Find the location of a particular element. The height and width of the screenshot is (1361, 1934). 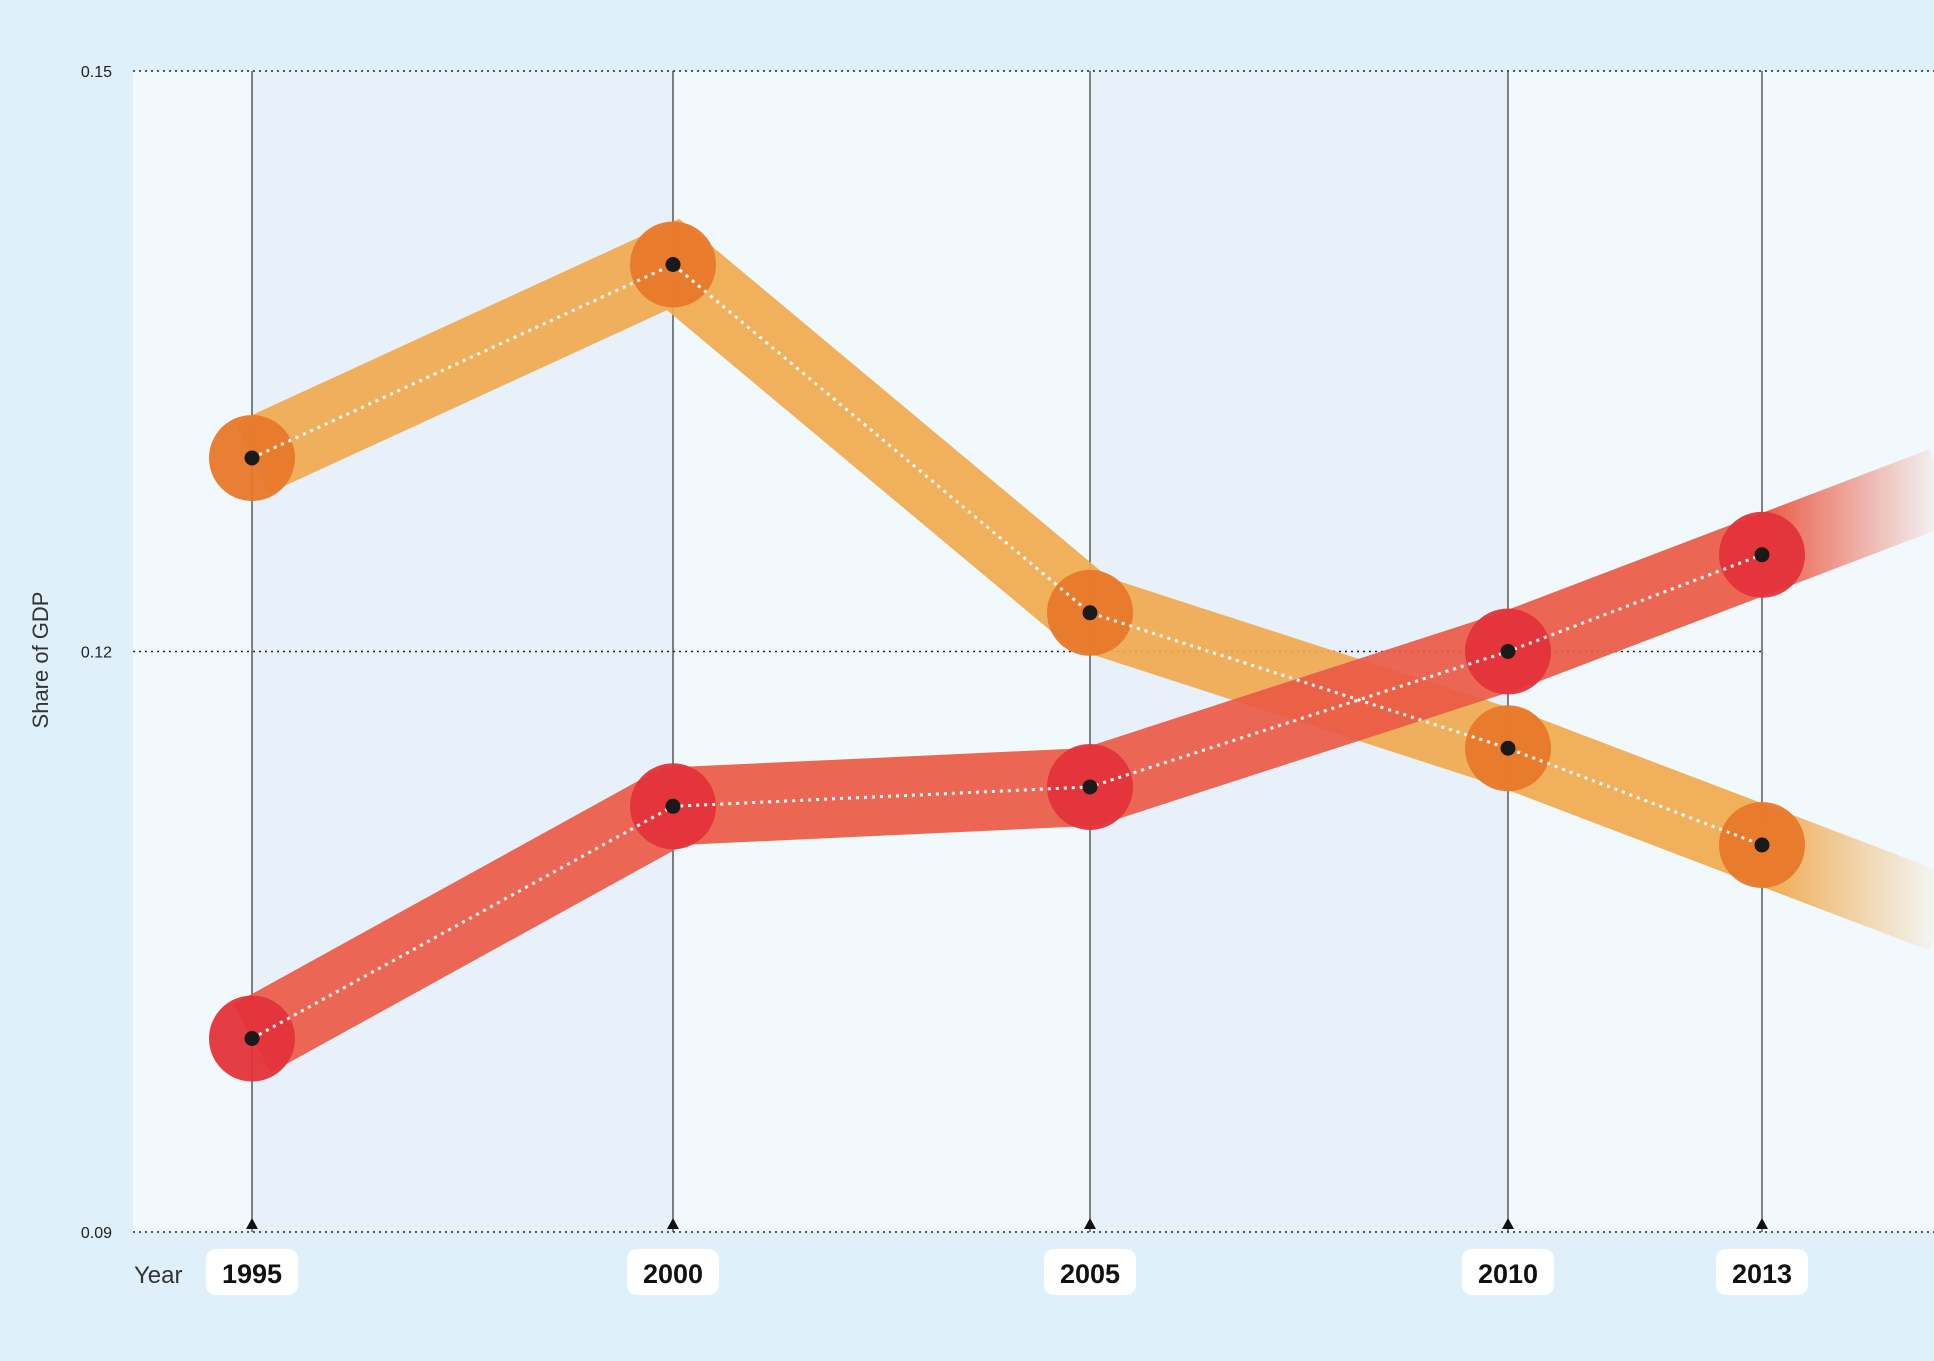

x-tick-label: 2013 is located at coordinates (1762, 1274).